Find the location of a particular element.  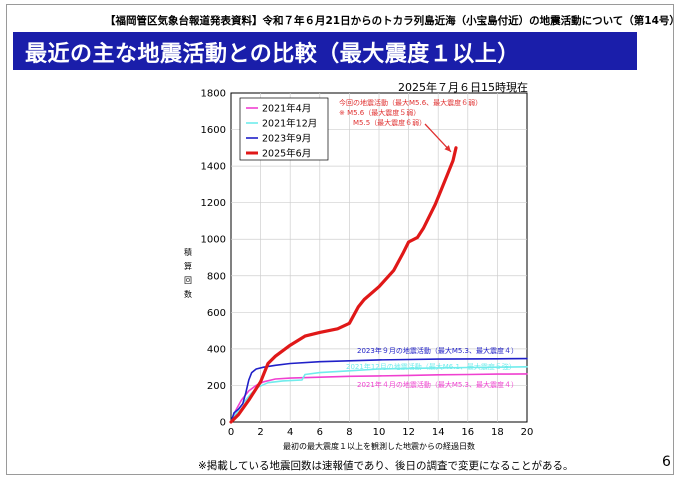

x-tick-label: 16 is located at coordinates (467, 432).